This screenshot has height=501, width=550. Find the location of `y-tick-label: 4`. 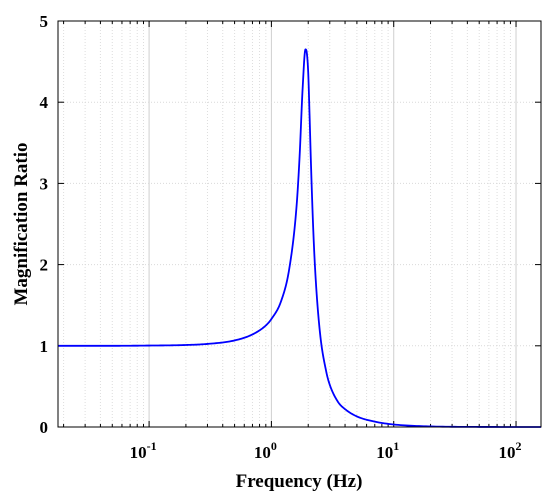

y-tick-label: 4 is located at coordinates (44, 102).